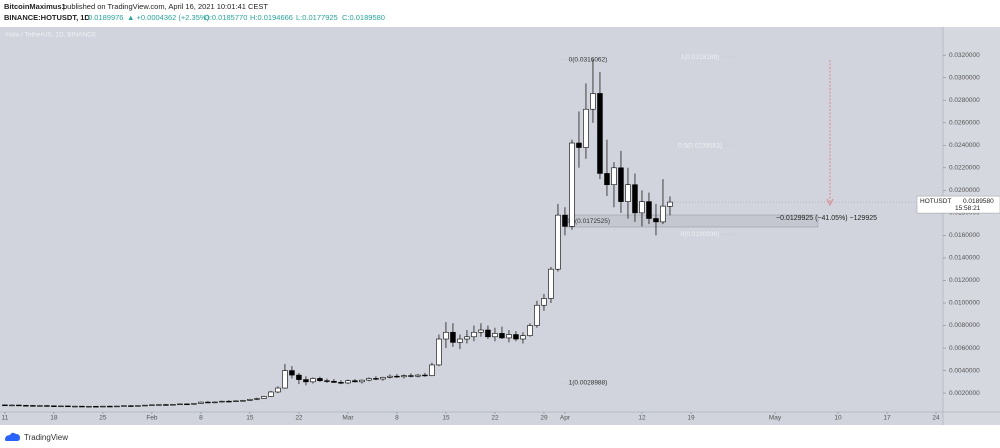  I want to click on y-tick-label: 0.0140000, so click(964, 258).